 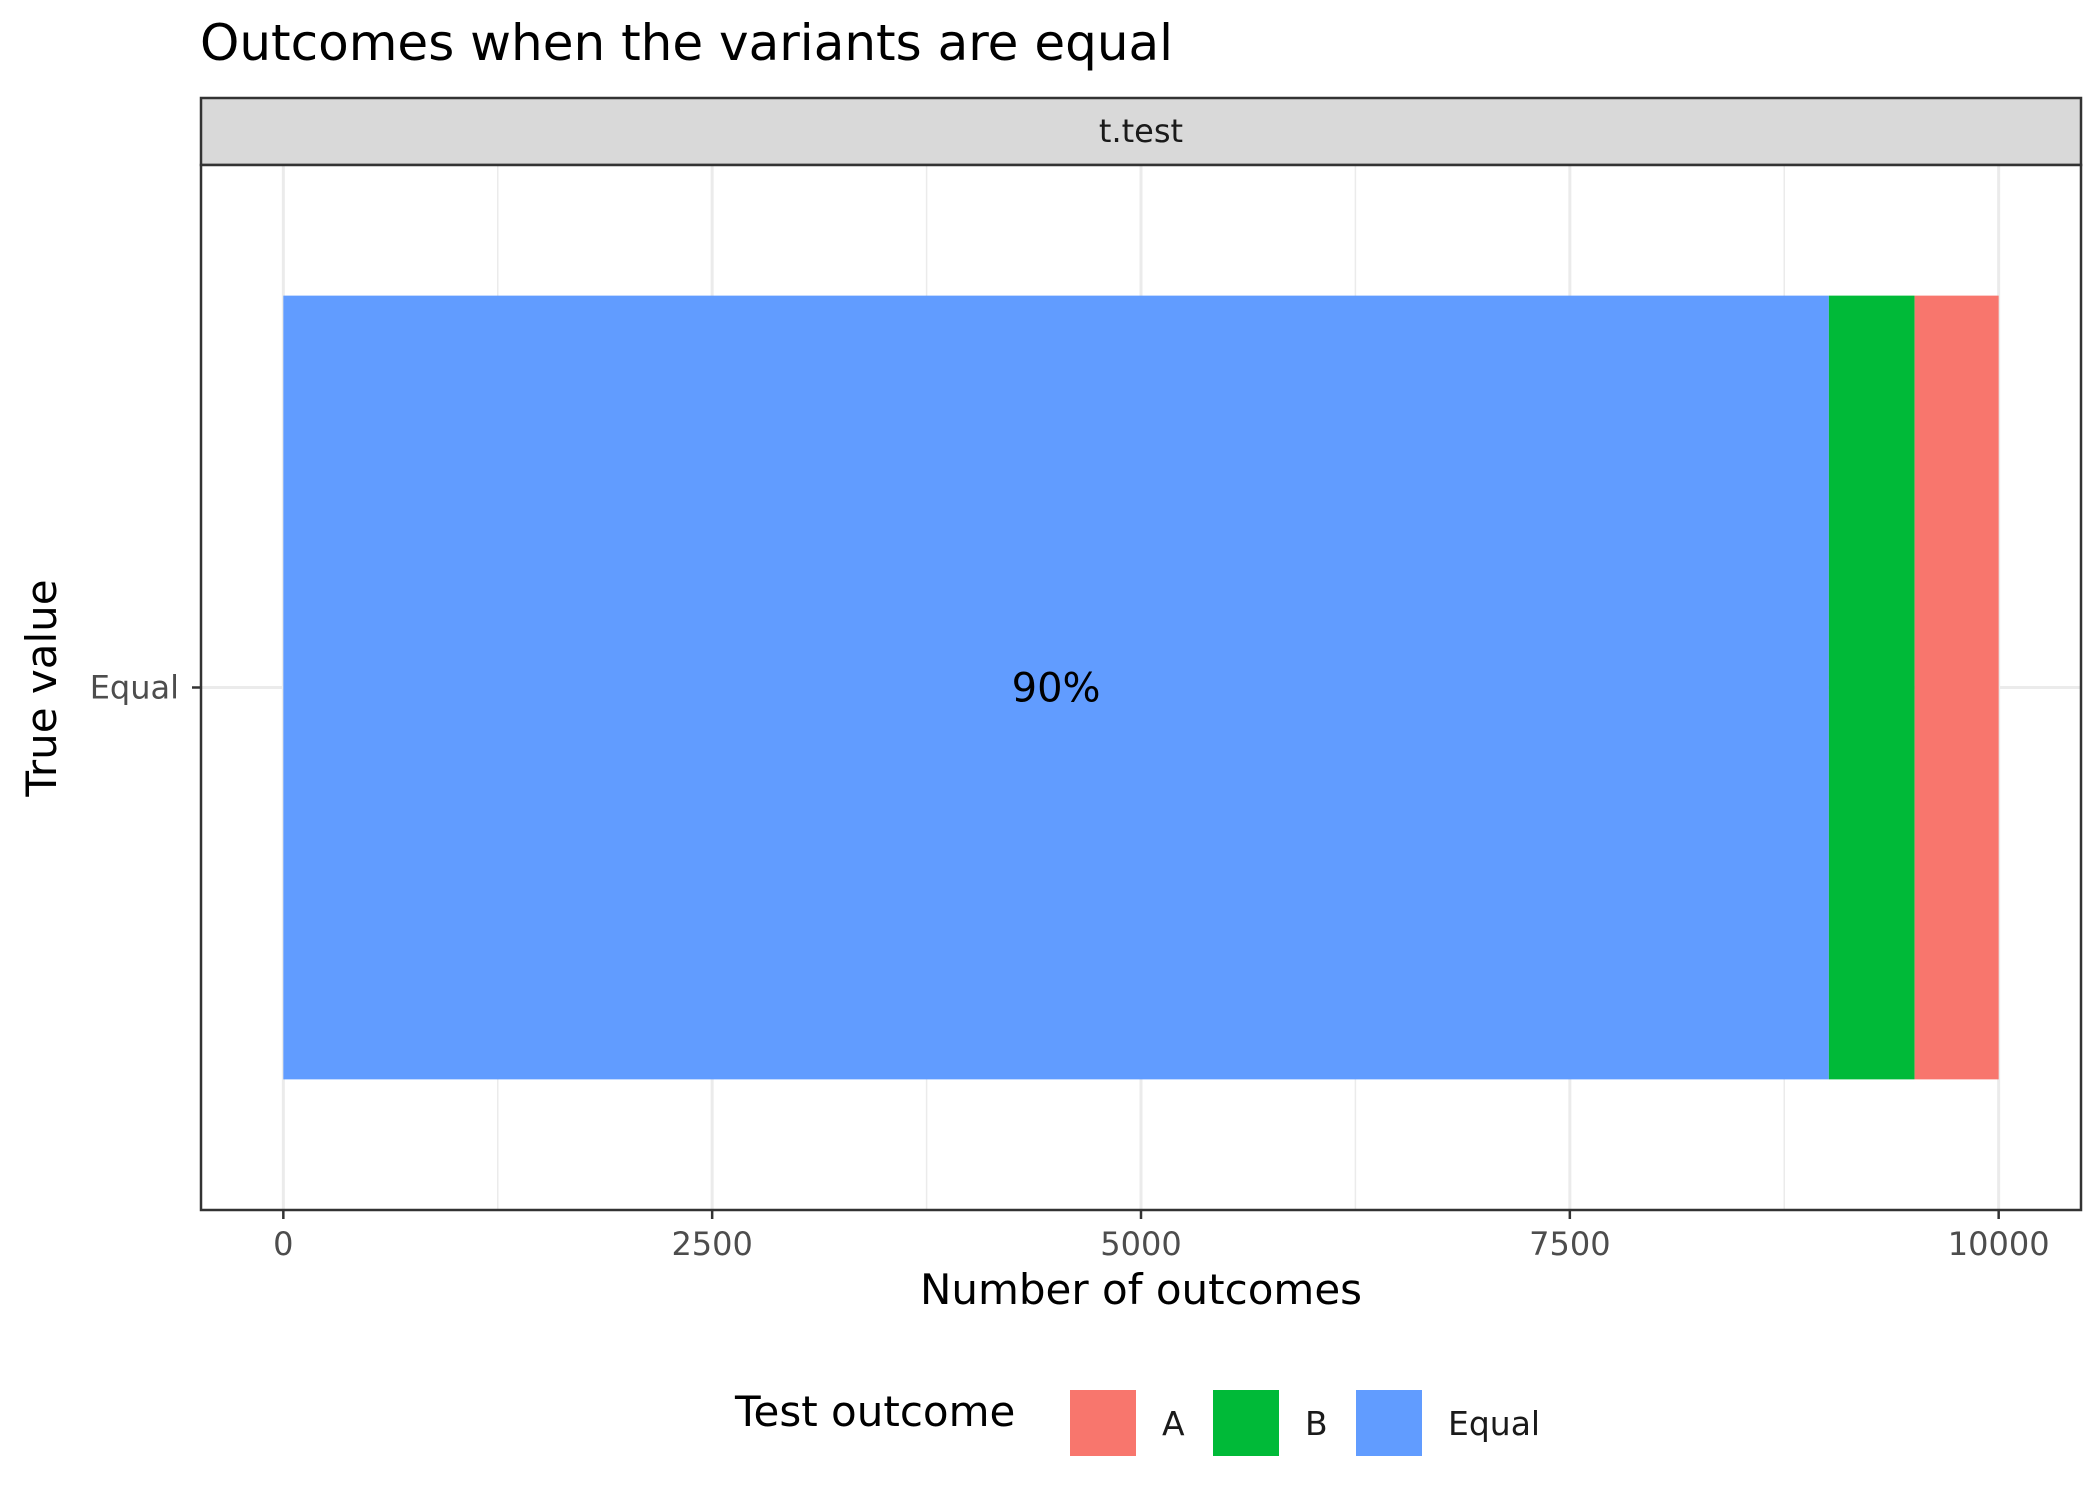 I want to click on y-tick-label: Equal, so click(x=134, y=688).